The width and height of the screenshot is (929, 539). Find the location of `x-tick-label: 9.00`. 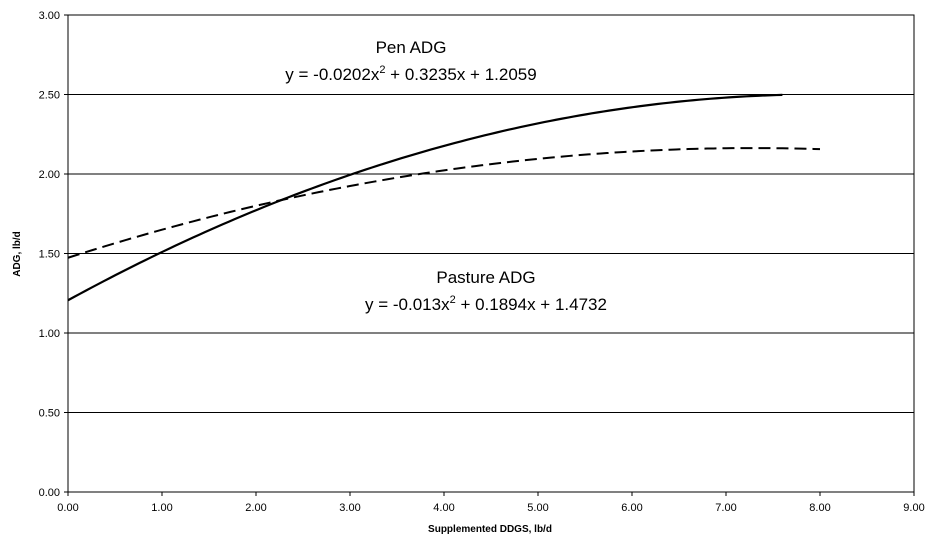

x-tick-label: 9.00 is located at coordinates (913, 508).